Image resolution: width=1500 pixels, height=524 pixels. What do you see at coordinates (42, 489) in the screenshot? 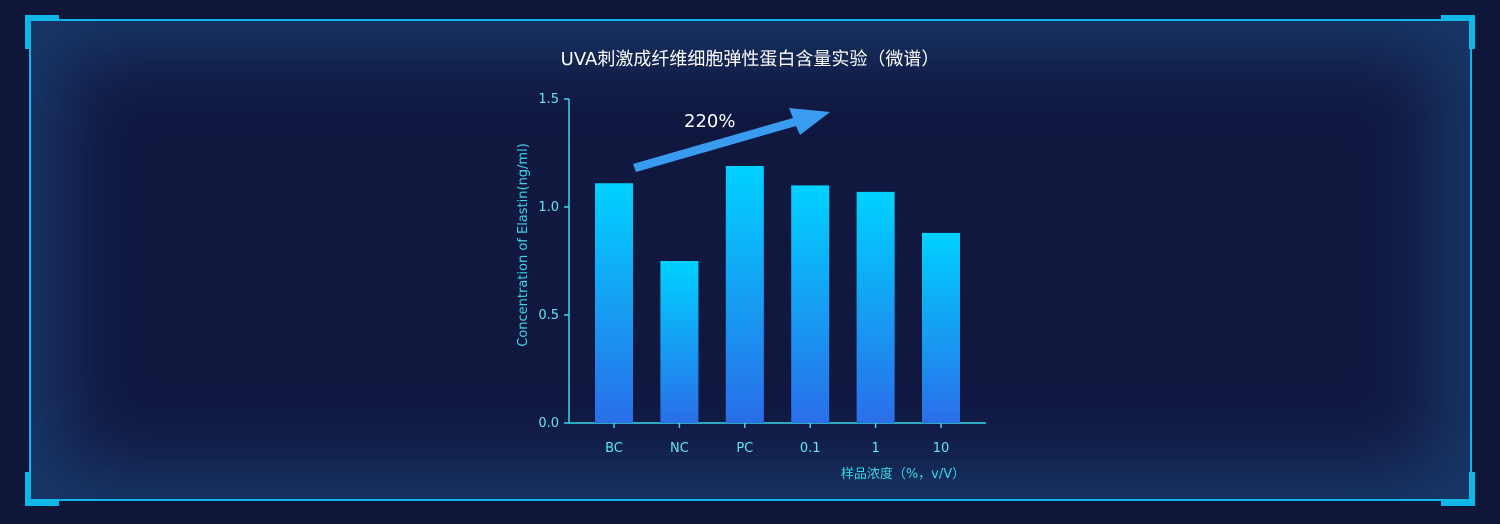
I see `frame-corner-bottom-left` at bounding box center [42, 489].